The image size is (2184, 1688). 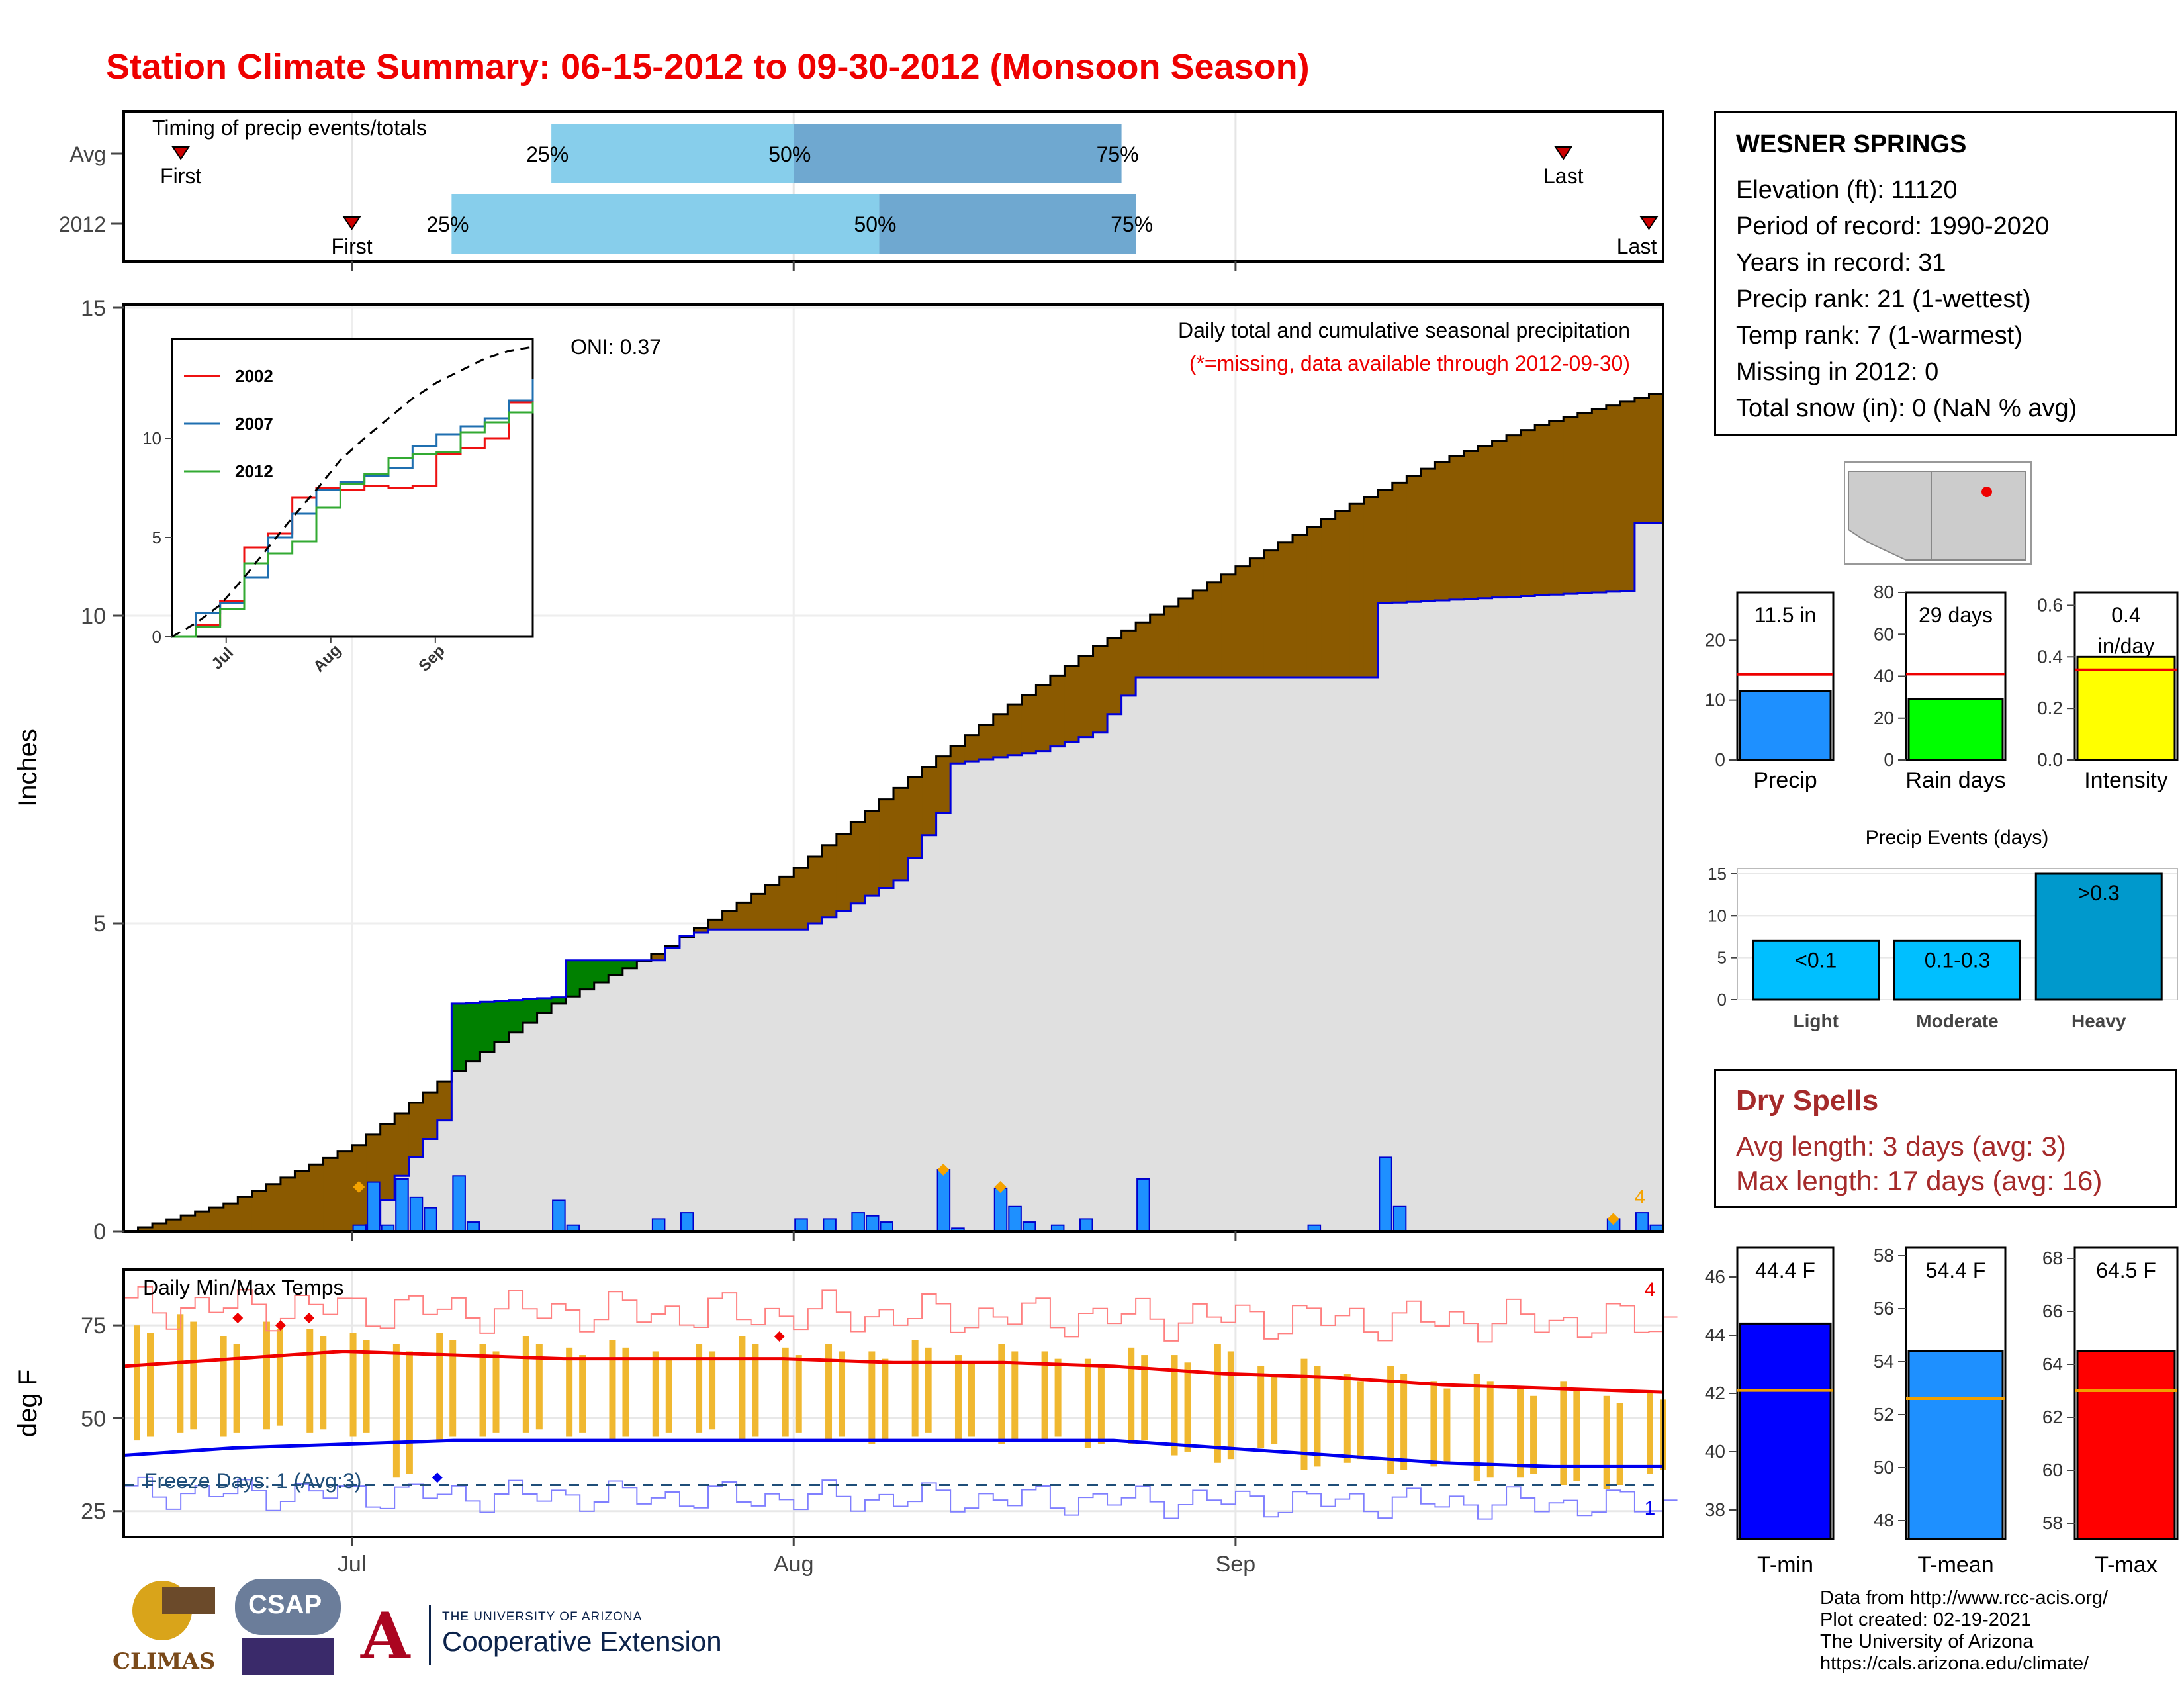 What do you see at coordinates (353, 520) in the screenshot?
I see `inset-series-2012` at bounding box center [353, 520].